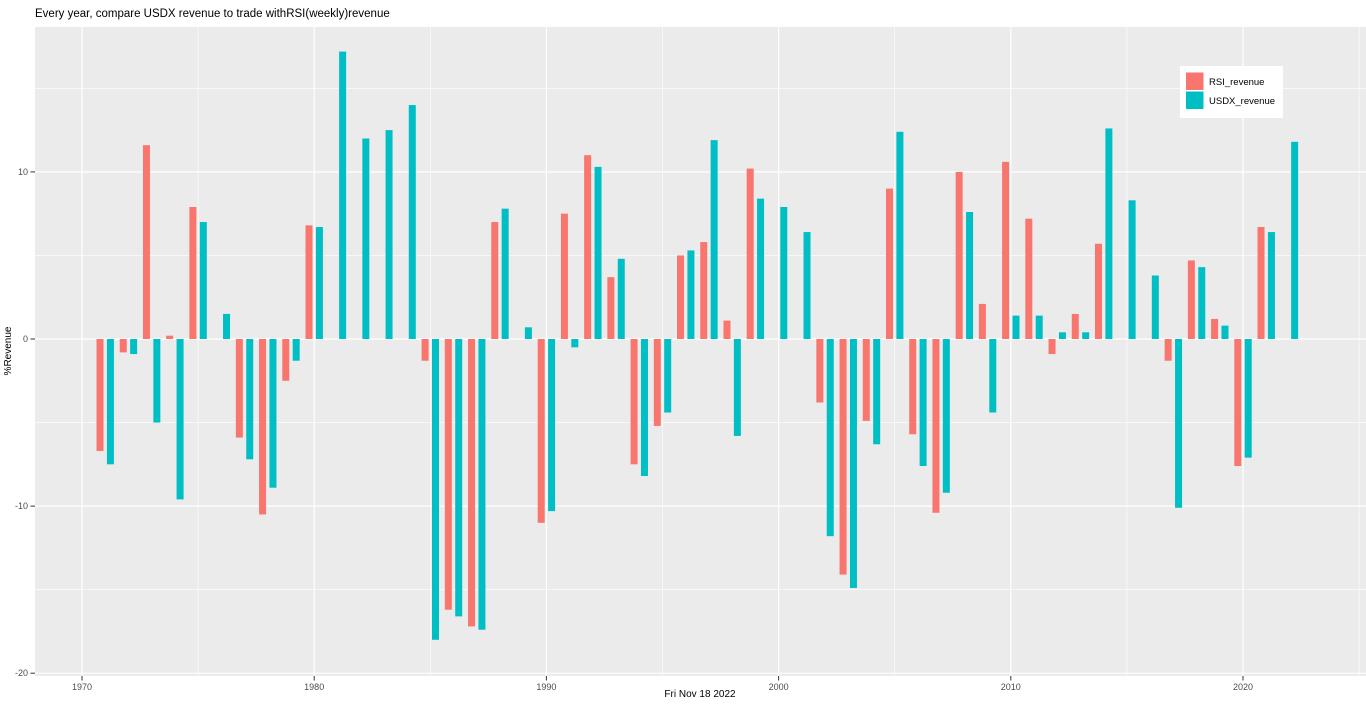 The image size is (1366, 705). Describe the element at coordinates (146, 242) in the screenshot. I see `bar-RSI_revenue-1973` at that location.